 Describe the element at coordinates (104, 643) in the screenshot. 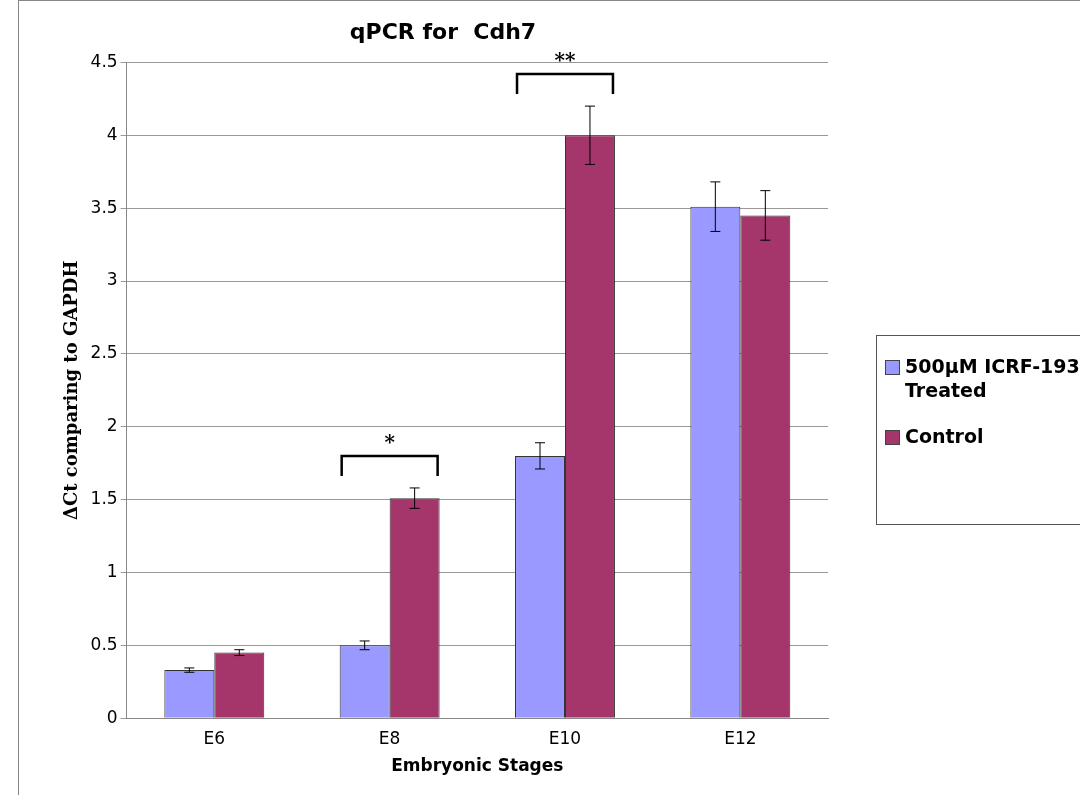

I see `y-tick-label: 0.5` at that location.